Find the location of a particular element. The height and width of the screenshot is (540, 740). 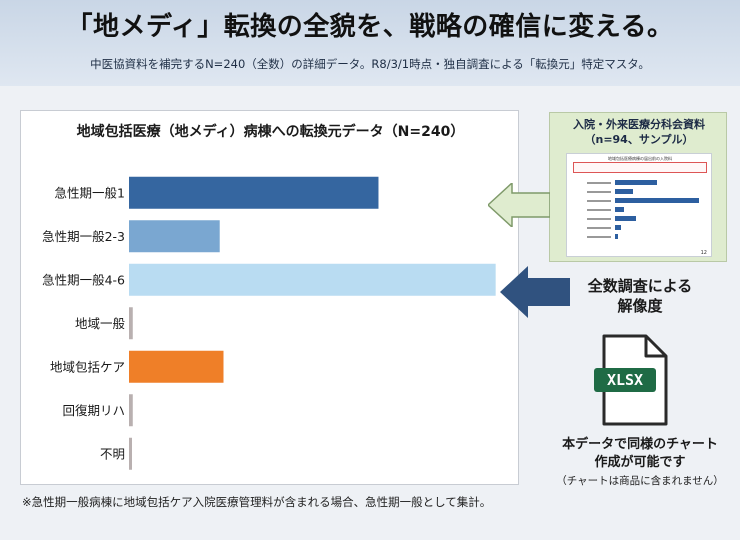

callout-text: 全数調査による 解像度 is located at coordinates (640, 296).